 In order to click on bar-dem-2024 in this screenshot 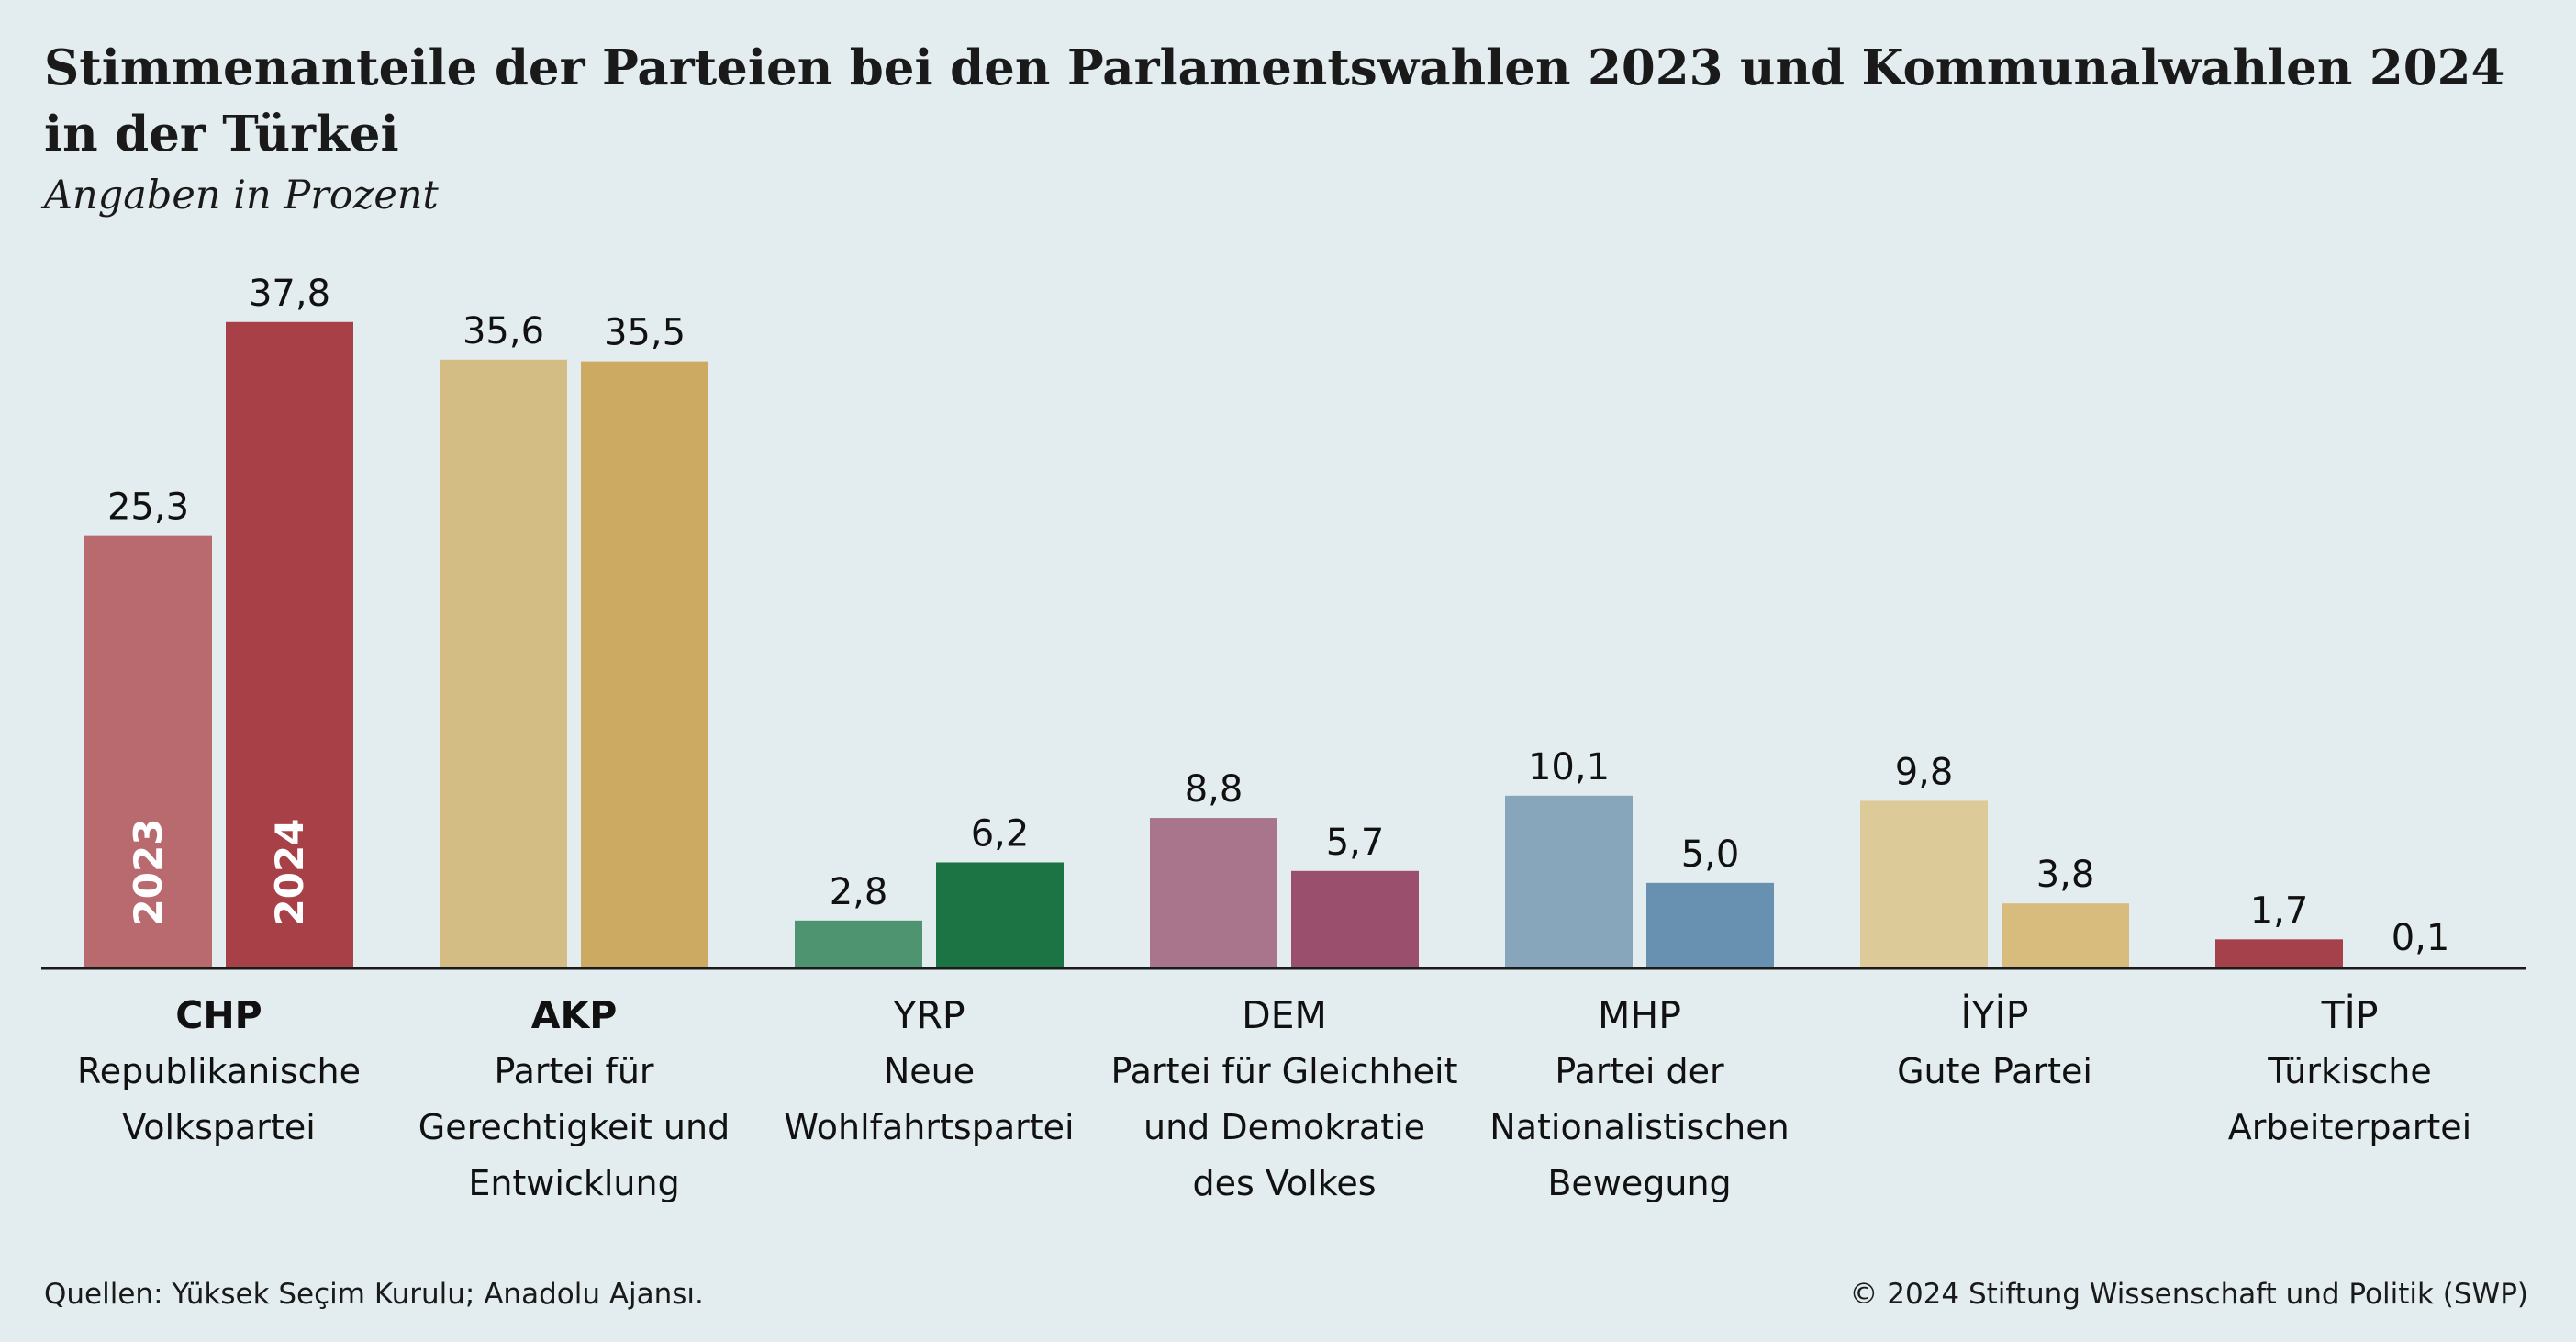, I will do `click(1355, 919)`.